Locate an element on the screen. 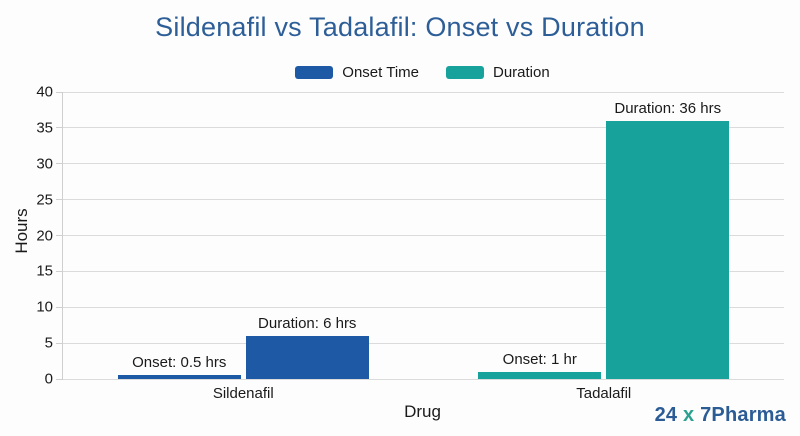 The height and width of the screenshot is (436, 800). bar-tadalafil-duration is located at coordinates (668, 249).